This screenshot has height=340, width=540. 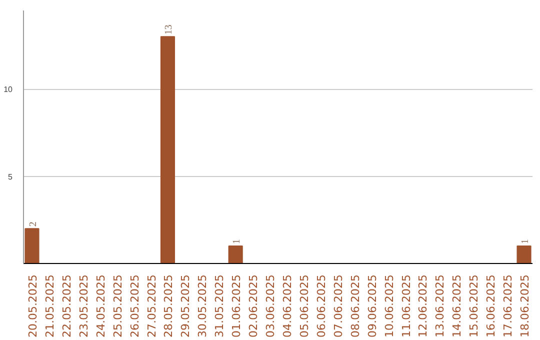 What do you see at coordinates (169, 306) in the screenshot?
I see `x-tick-label: 28.05.2025` at bounding box center [169, 306].